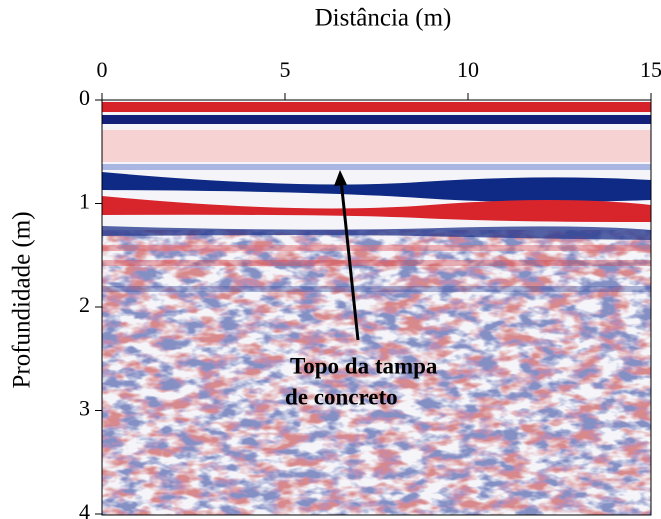 The width and height of the screenshot is (661, 519). I want to click on x-axis-label: Distância (m), so click(383, 18).